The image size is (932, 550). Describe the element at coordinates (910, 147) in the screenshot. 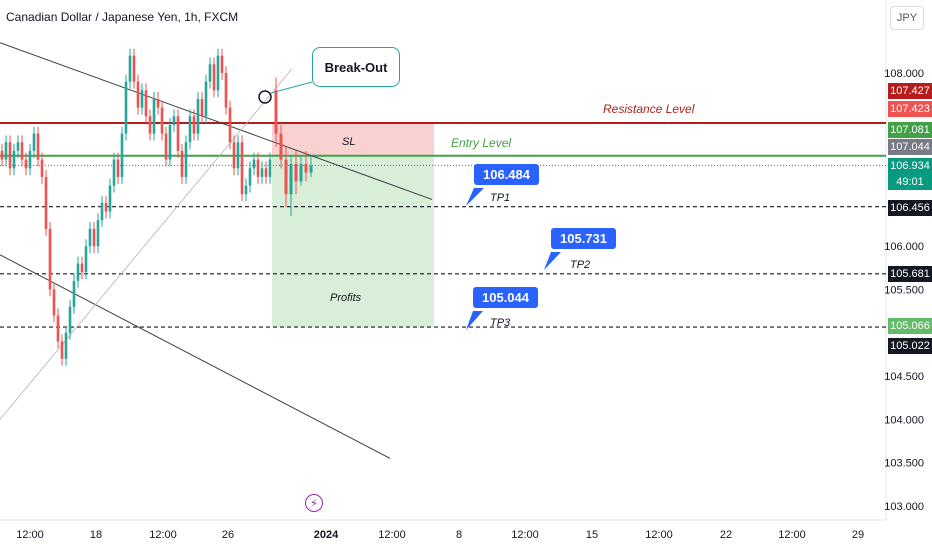

I see `price-tag-entry-b: 107.044` at that location.